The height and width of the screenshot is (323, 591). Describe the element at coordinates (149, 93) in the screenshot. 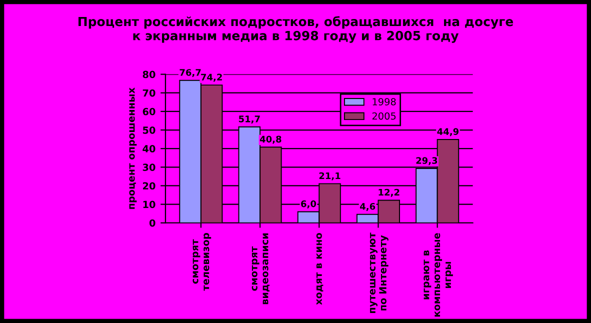

I see `y-tick-label: 70` at that location.